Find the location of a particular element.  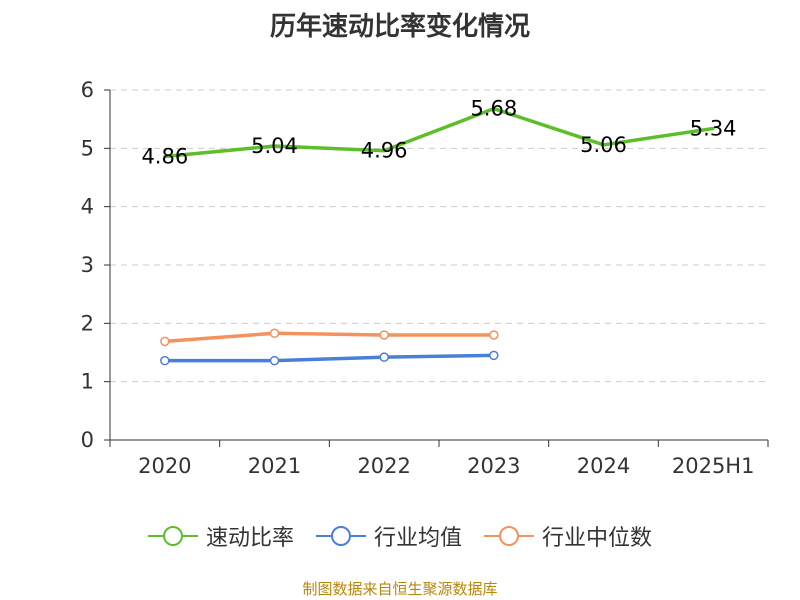

legend-label-industry-mean: 行业均值 is located at coordinates (417, 538).